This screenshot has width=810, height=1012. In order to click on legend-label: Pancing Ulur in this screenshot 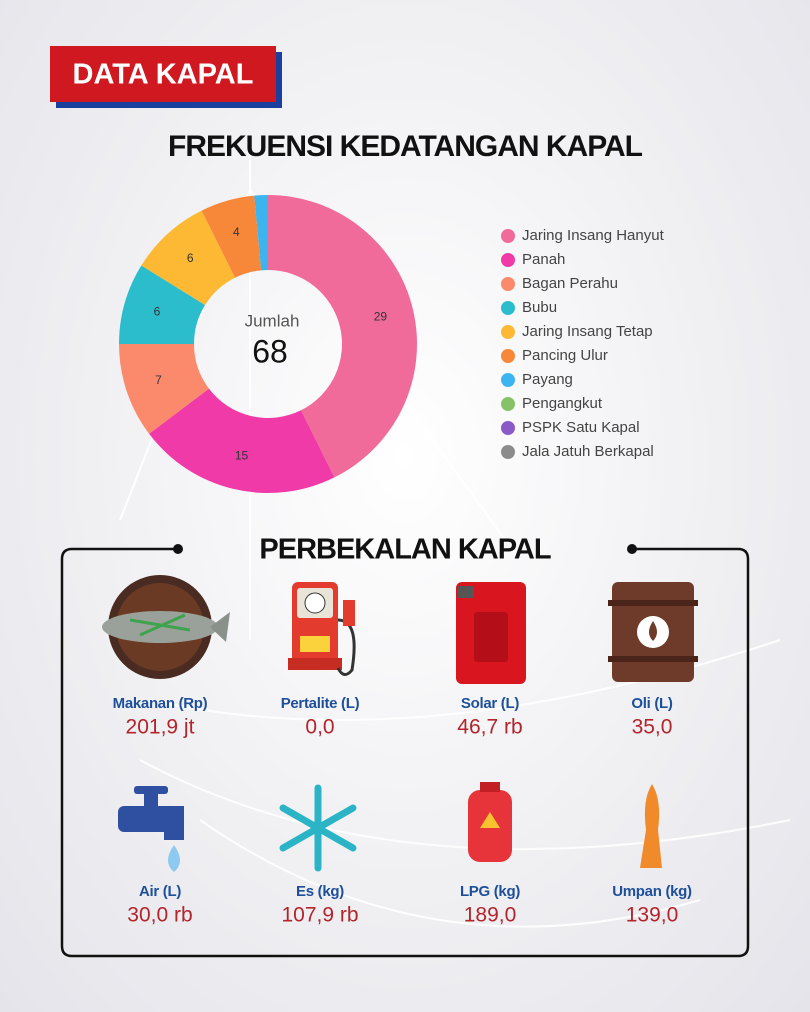, I will do `click(565, 355)`.